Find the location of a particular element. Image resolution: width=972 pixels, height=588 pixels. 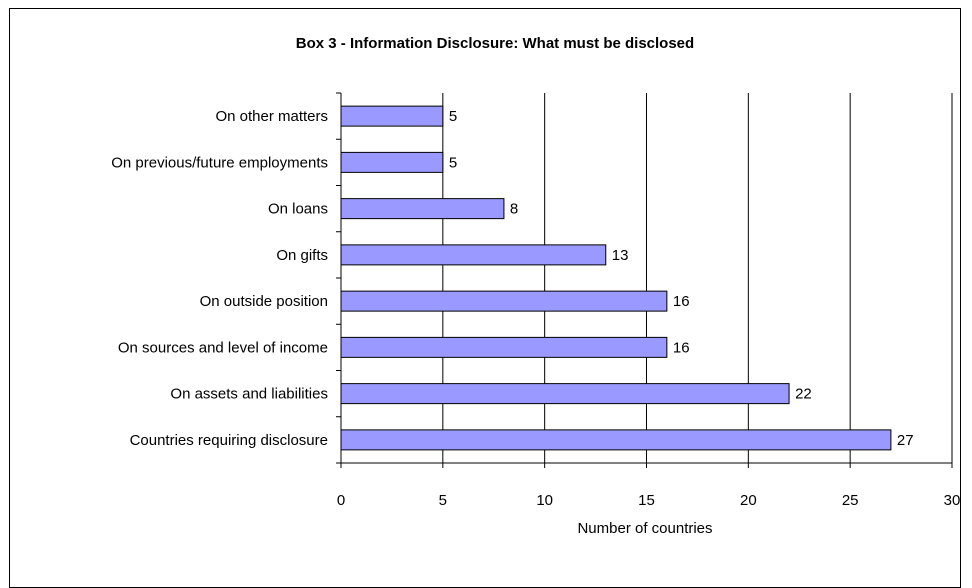

x-tick-label: 5 is located at coordinates (443, 500).